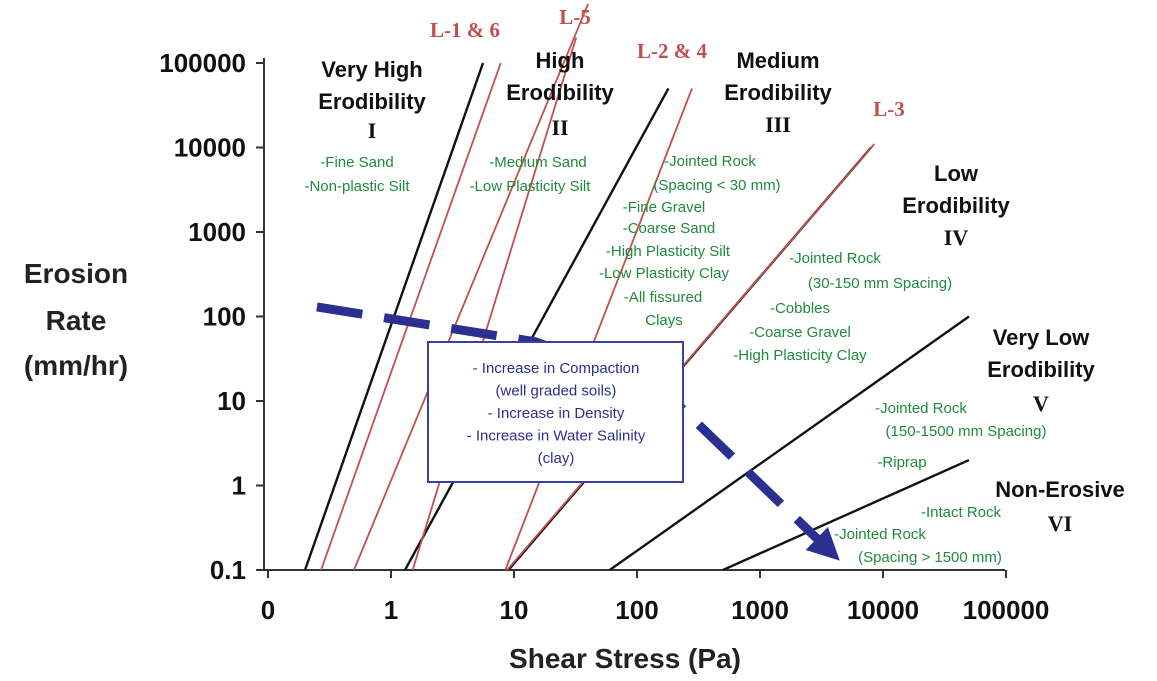 The image size is (1157, 681). Describe the element at coordinates (800, 332) in the screenshot. I see `zone-material: -Coarse Gravel` at that location.